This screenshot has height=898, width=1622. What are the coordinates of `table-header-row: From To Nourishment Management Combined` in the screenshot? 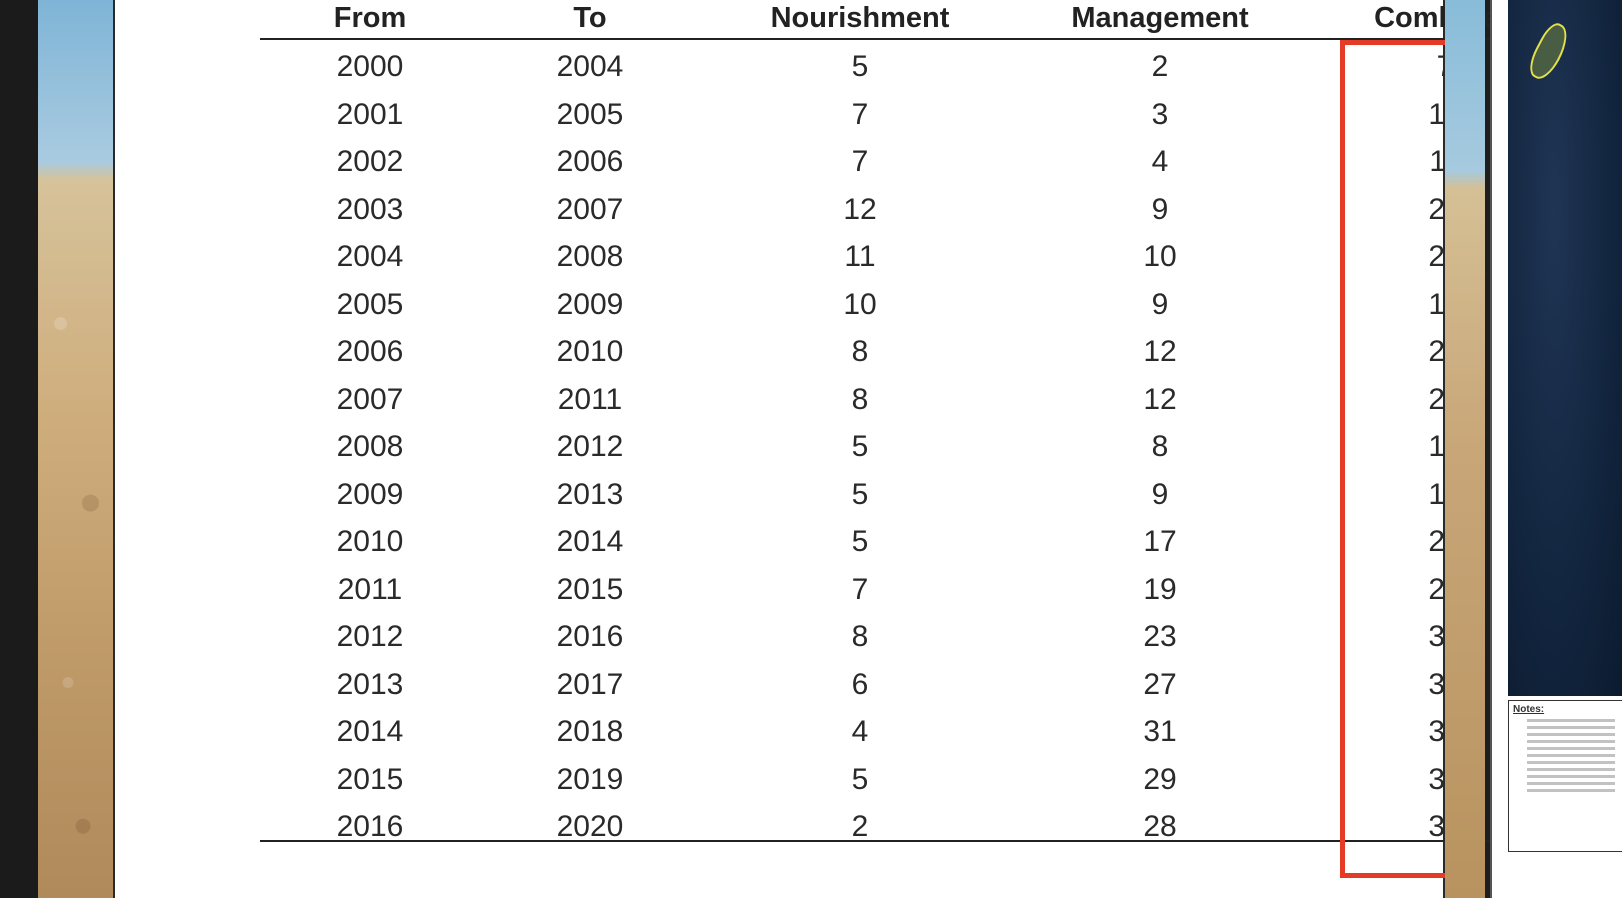 It's located at (890, 20).